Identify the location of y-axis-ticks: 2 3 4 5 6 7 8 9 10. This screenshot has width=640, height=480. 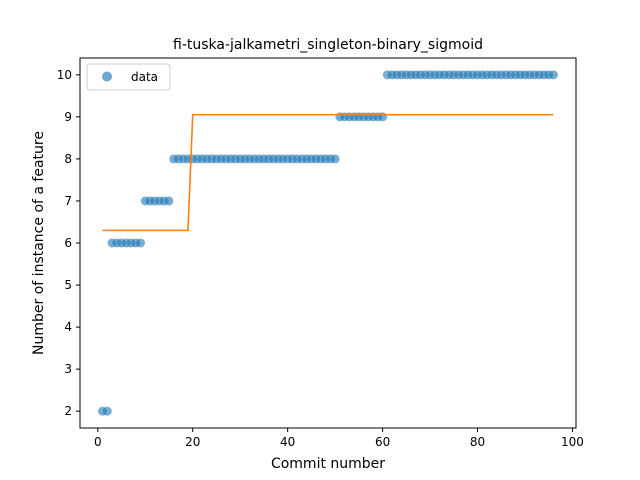
(68, 243).